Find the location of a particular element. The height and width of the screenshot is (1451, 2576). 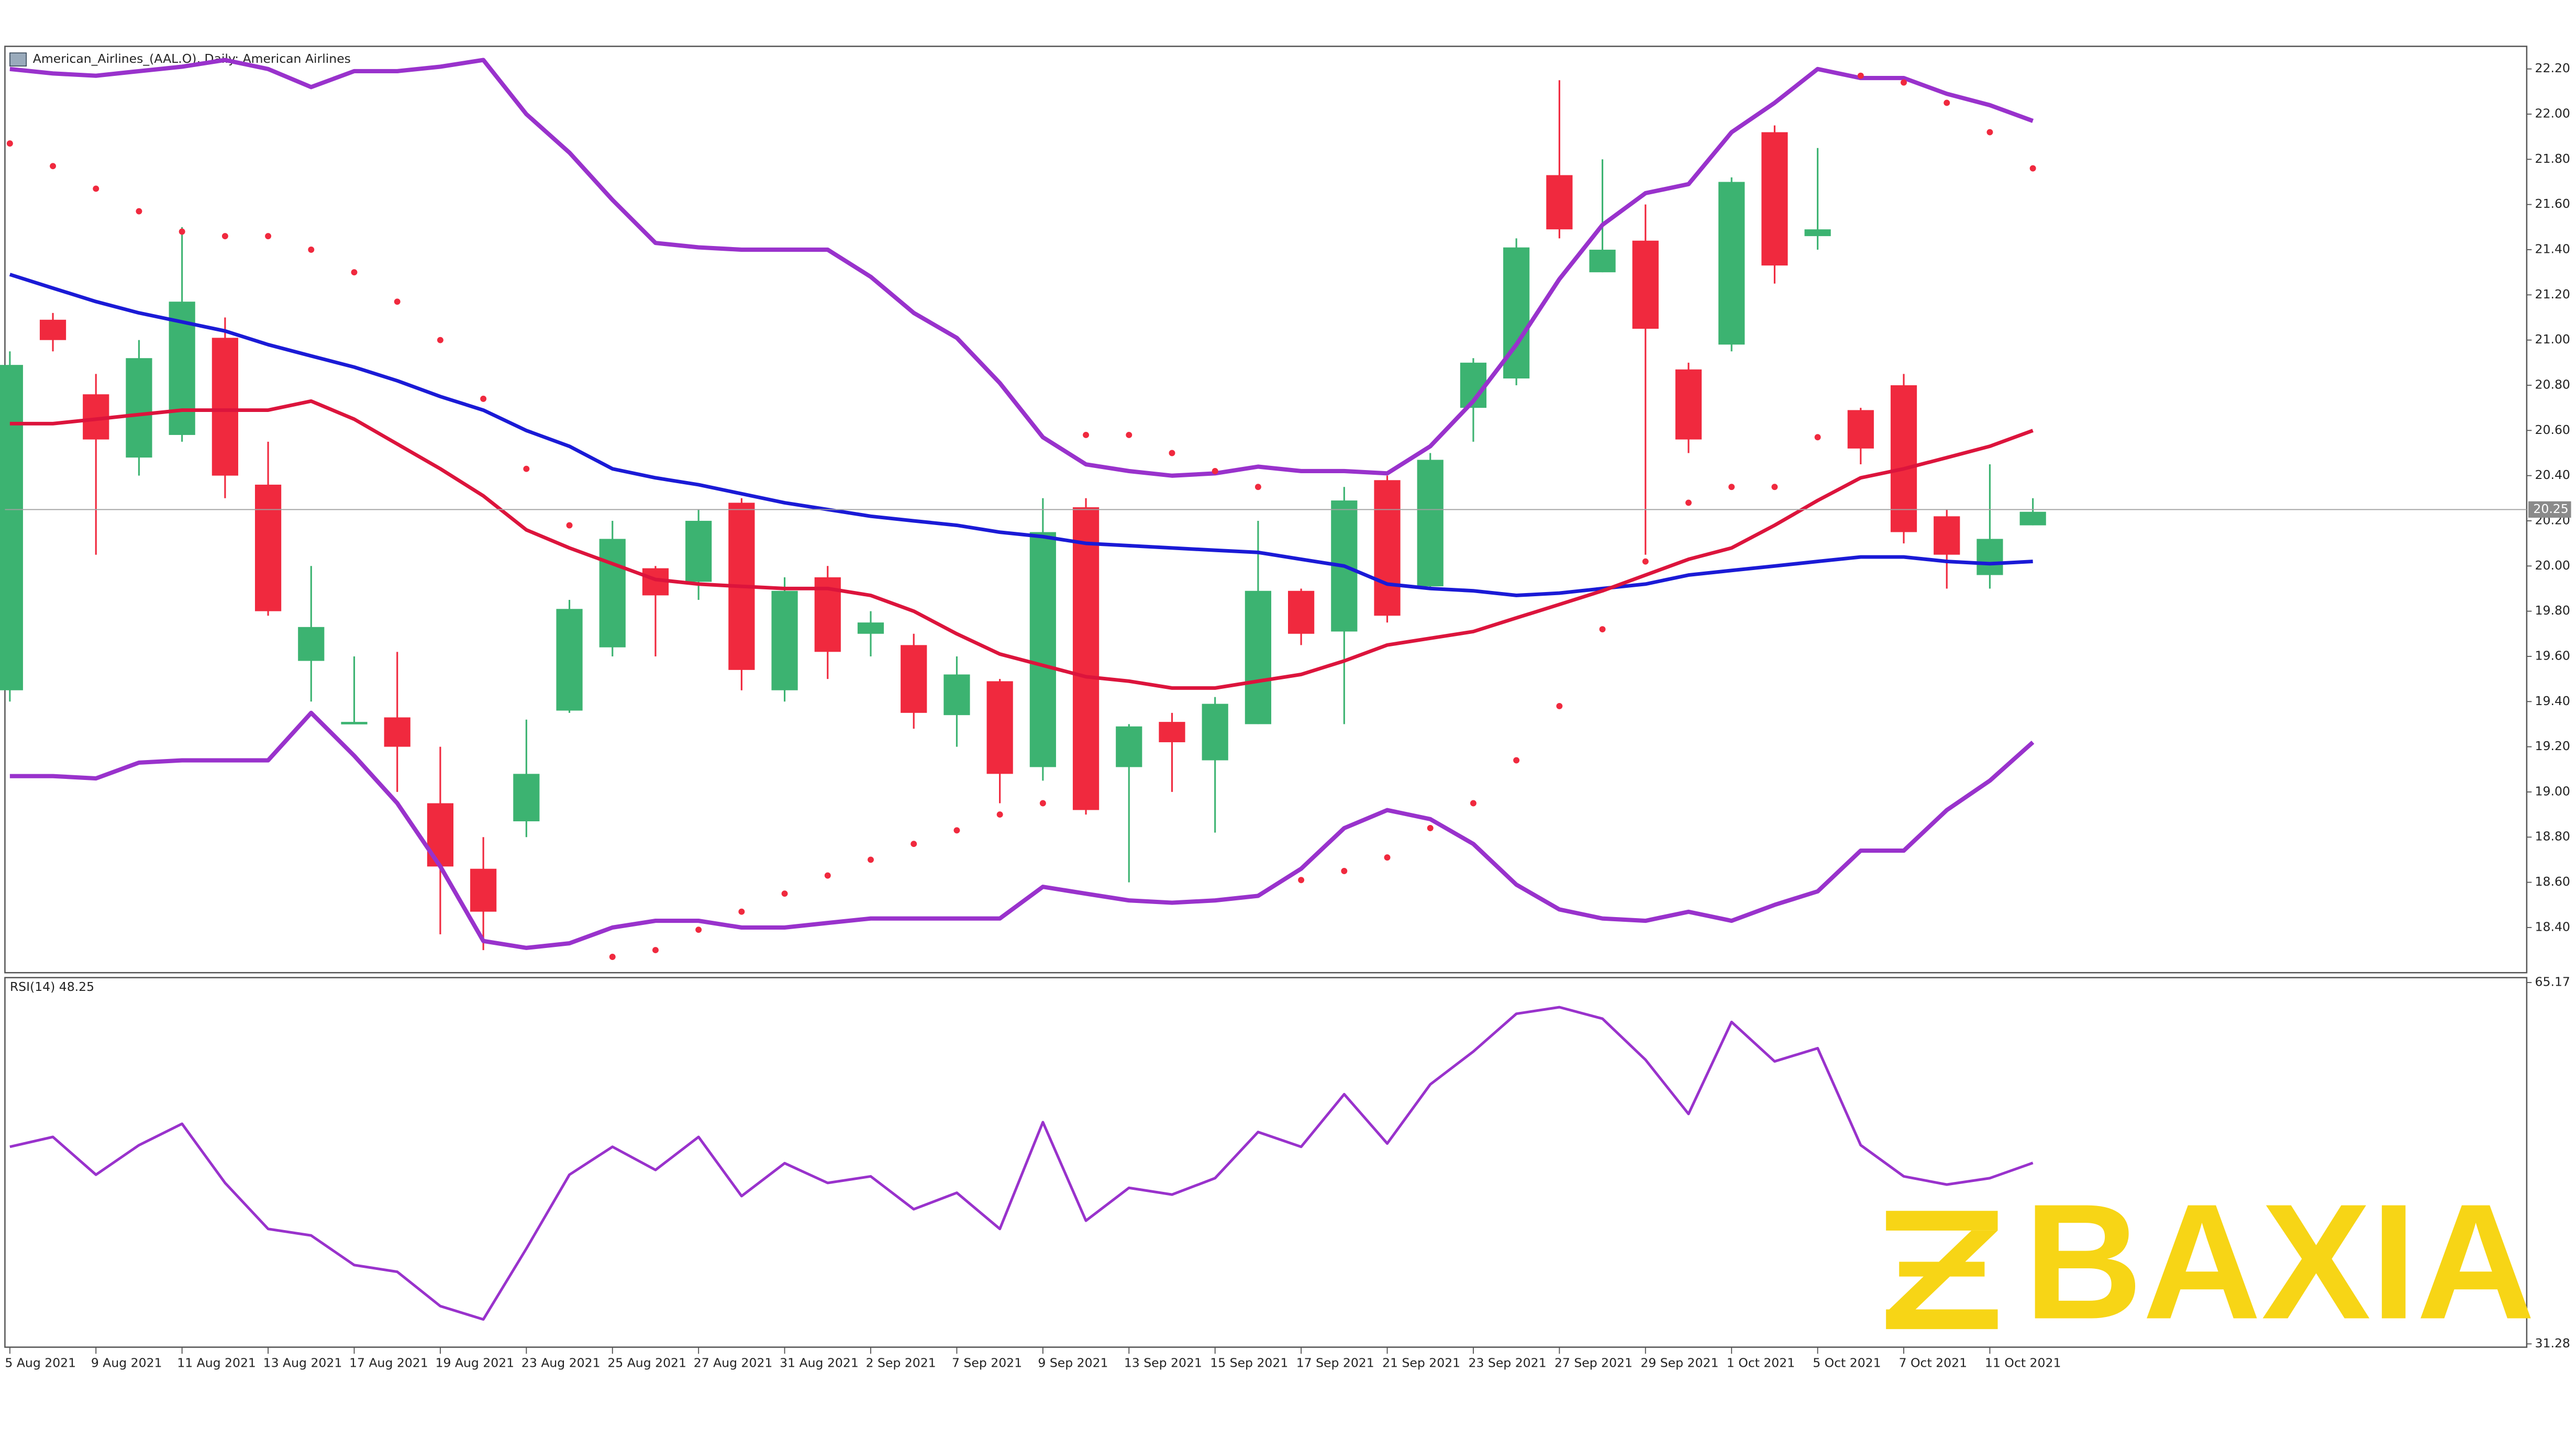

y-tick-label: 20.40 is located at coordinates (2552, 475).